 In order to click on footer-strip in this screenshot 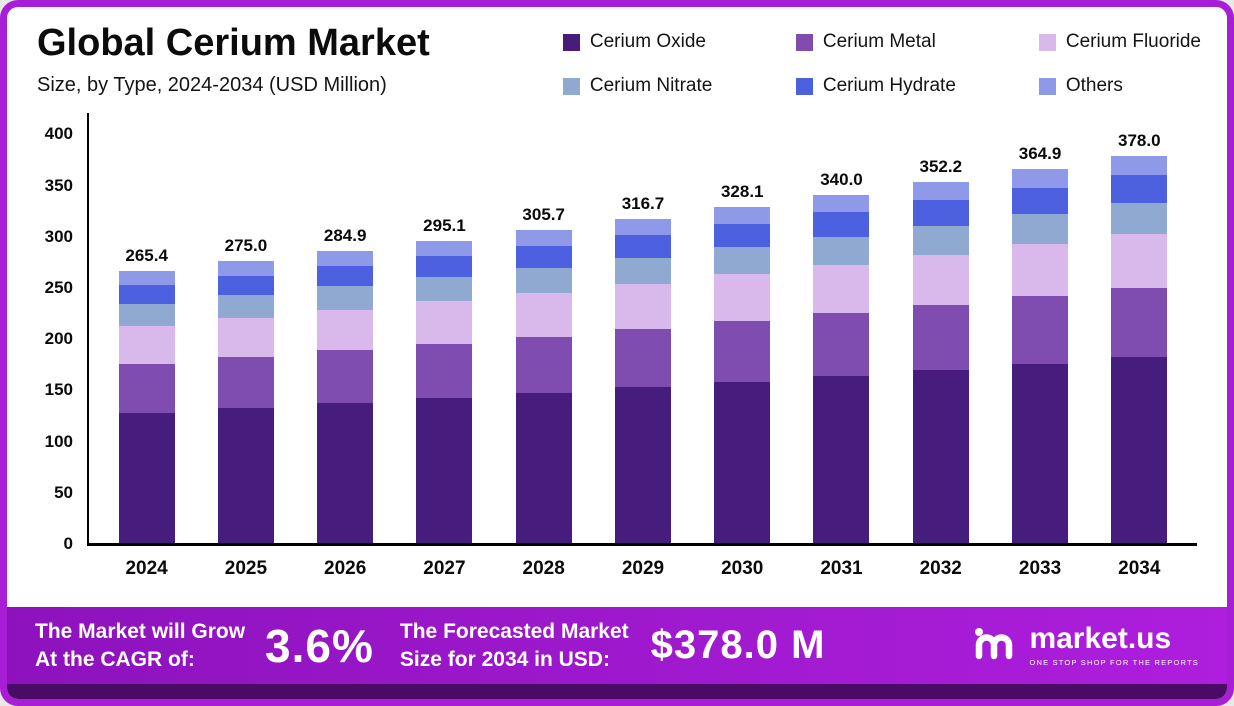, I will do `click(617, 691)`.